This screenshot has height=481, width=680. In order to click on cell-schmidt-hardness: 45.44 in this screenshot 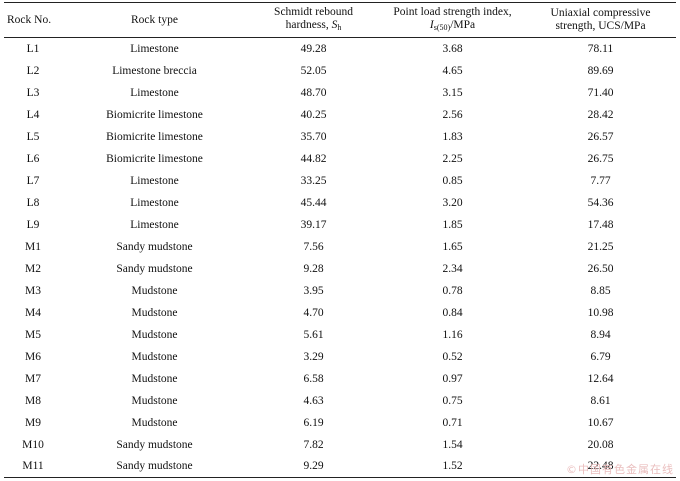, I will do `click(313, 202)`.